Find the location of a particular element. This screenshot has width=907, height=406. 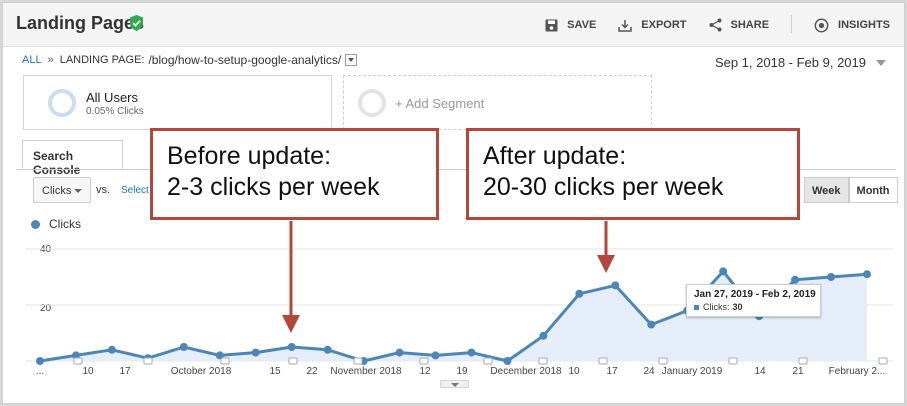

week-button: Week is located at coordinates (826, 190).